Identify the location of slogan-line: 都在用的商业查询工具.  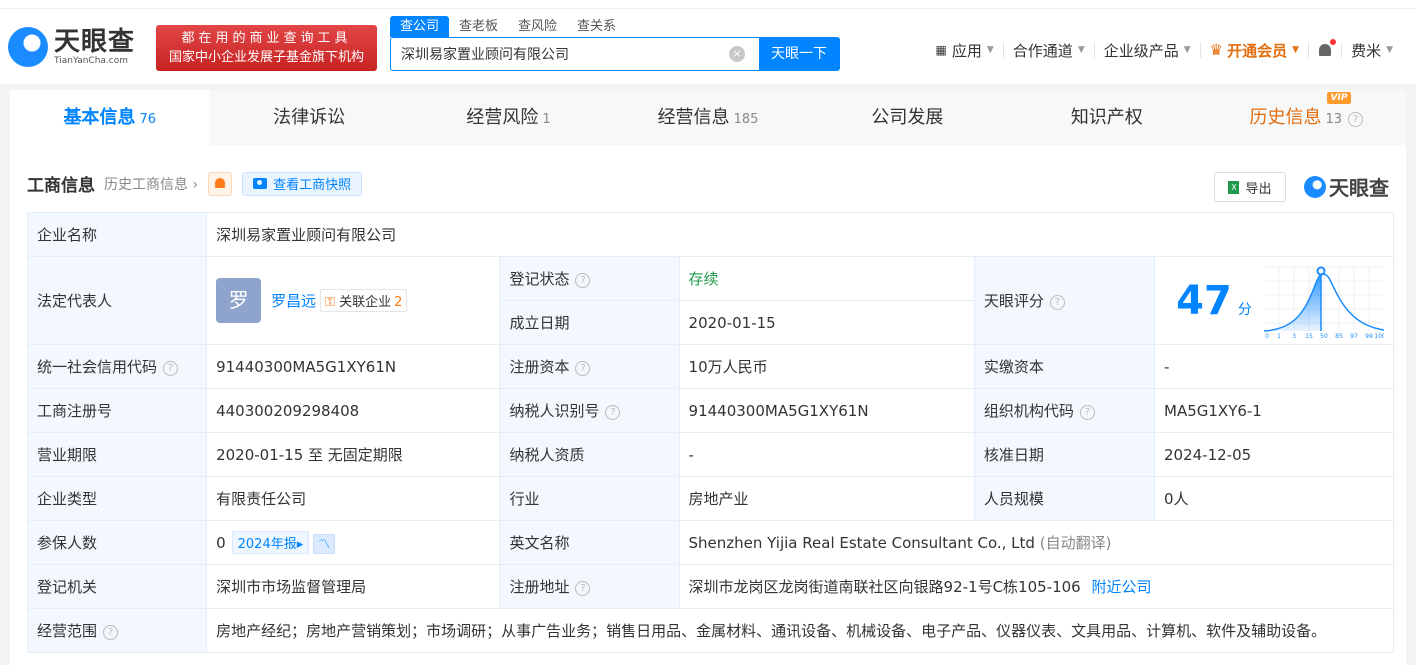
(266, 38).